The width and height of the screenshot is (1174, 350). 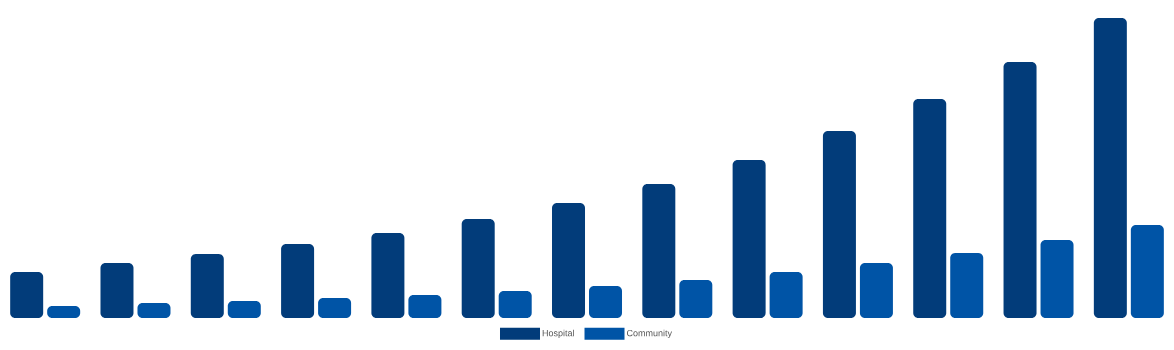 What do you see at coordinates (649, 334) in the screenshot?
I see `legend-label: Community` at bounding box center [649, 334].